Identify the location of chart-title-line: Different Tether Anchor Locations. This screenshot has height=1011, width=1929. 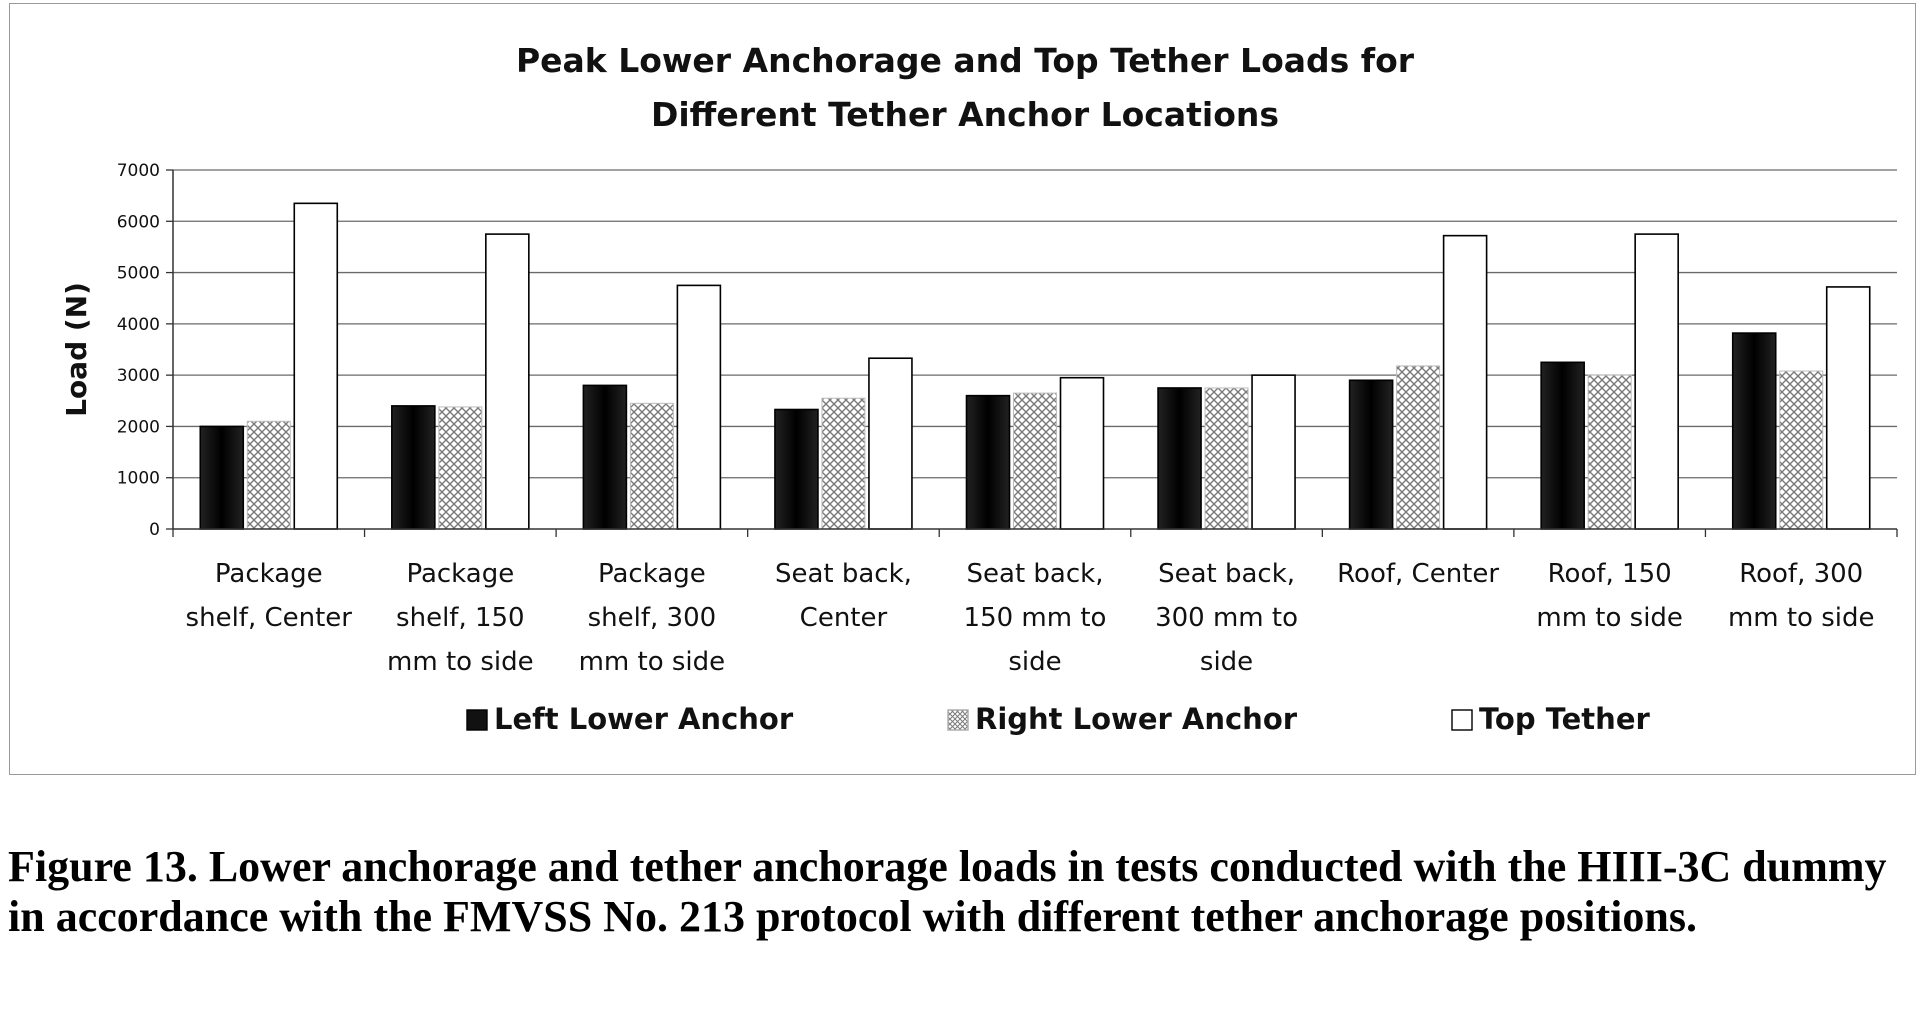
(965, 114).